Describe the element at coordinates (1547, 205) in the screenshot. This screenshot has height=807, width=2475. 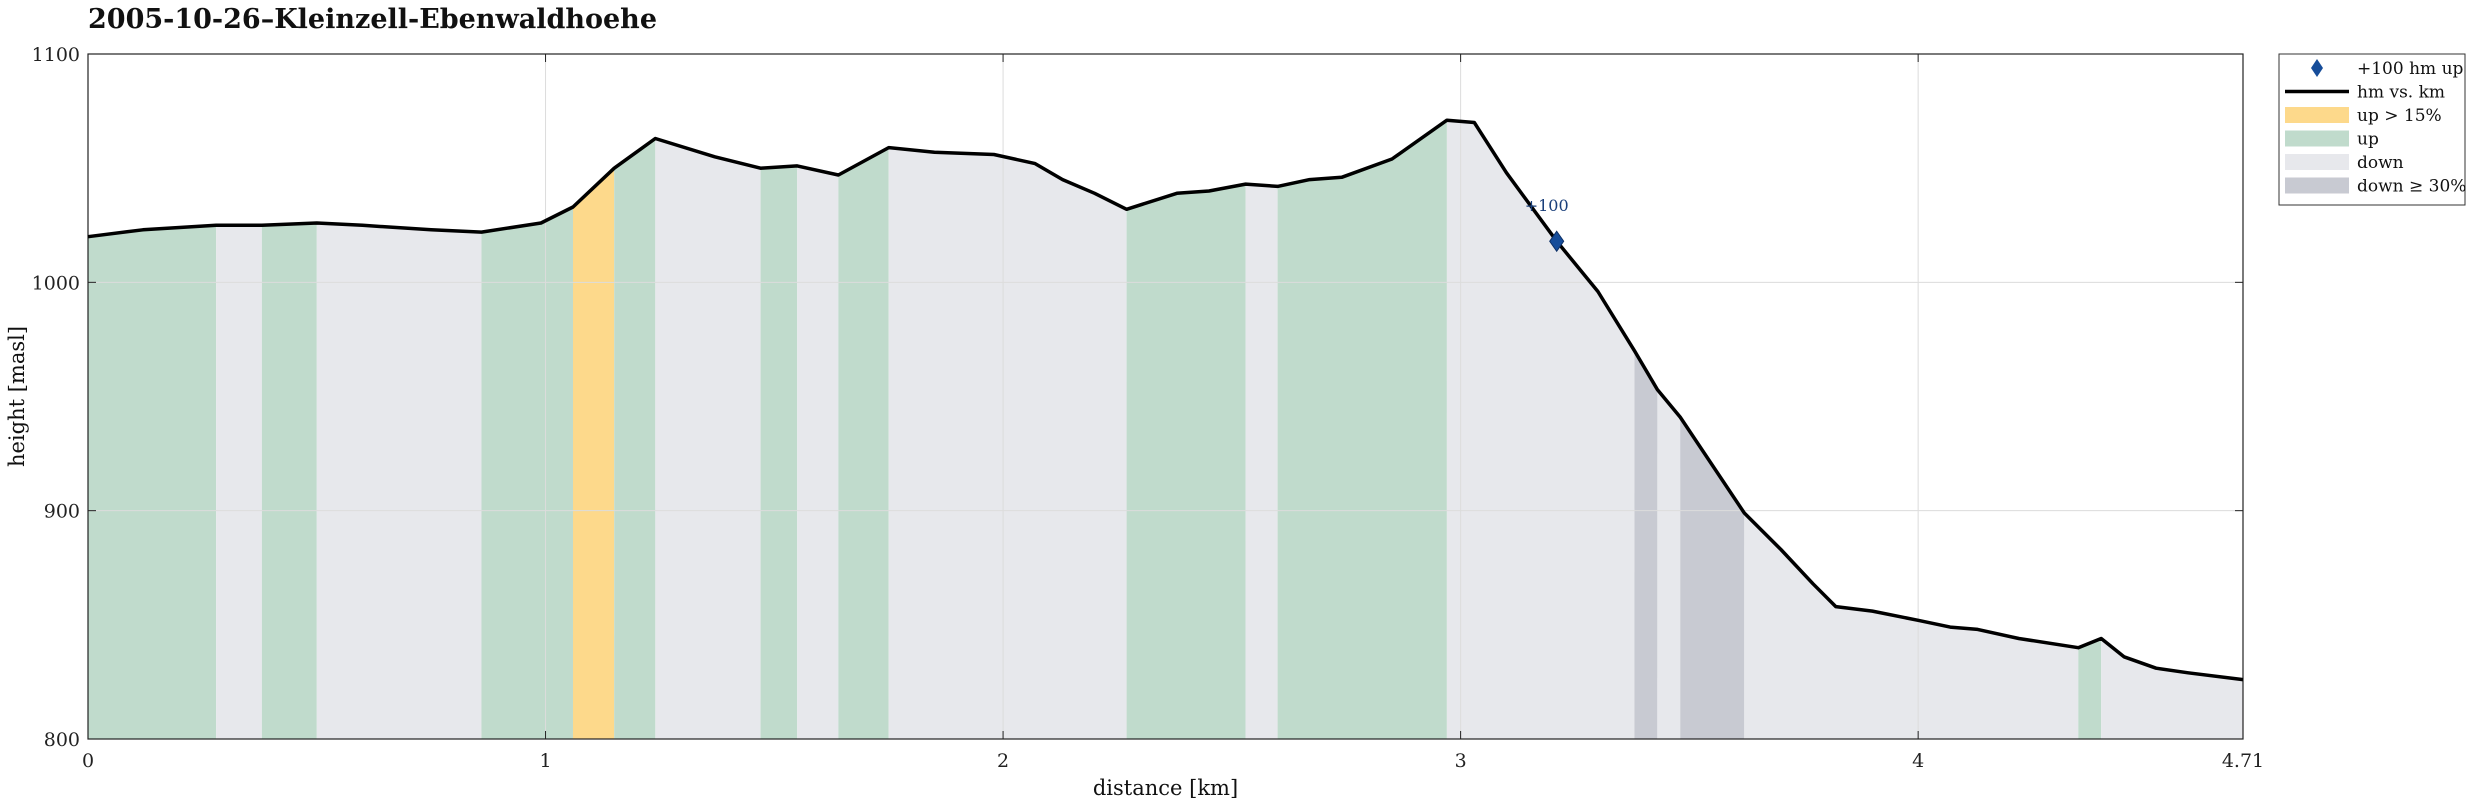
I see `elevation-marker-label: +100` at that location.